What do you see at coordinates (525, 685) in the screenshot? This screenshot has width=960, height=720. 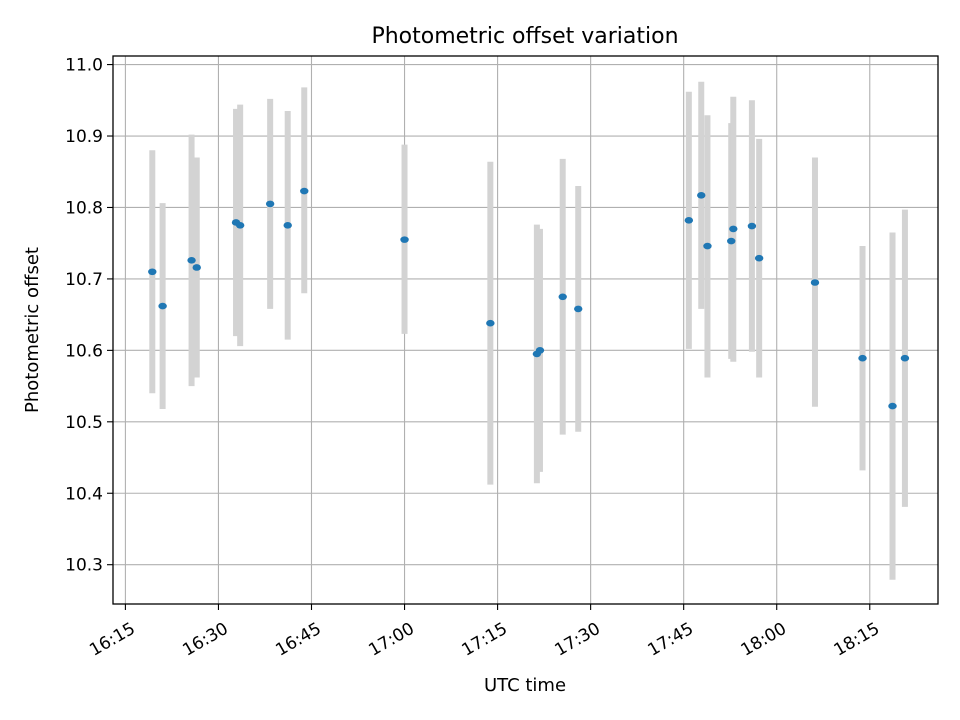 I see `x-axis-label: UTC time` at bounding box center [525, 685].